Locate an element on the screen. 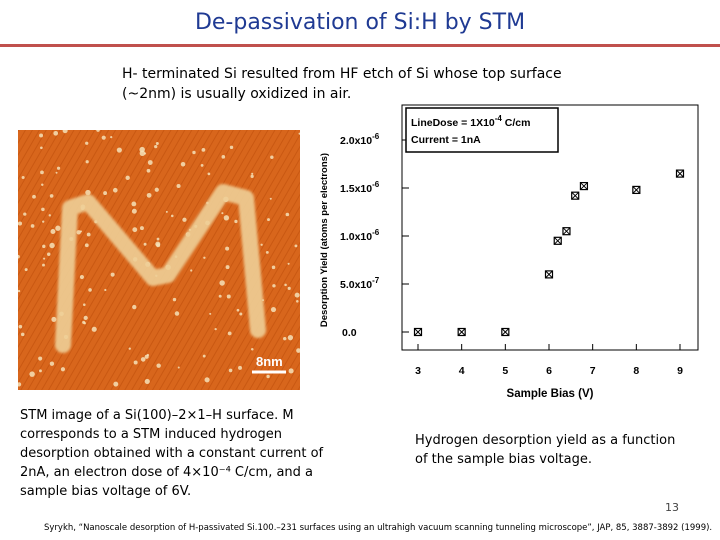 Image resolution: width=720 pixels, height=540 pixels. x-axis-label: Sample Bias (V) is located at coordinates (550, 394).